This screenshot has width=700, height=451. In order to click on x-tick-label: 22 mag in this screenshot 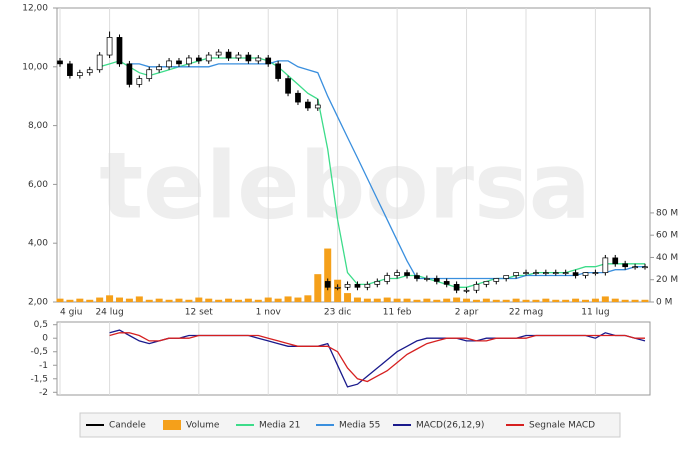, I will do `click(526, 313)`.